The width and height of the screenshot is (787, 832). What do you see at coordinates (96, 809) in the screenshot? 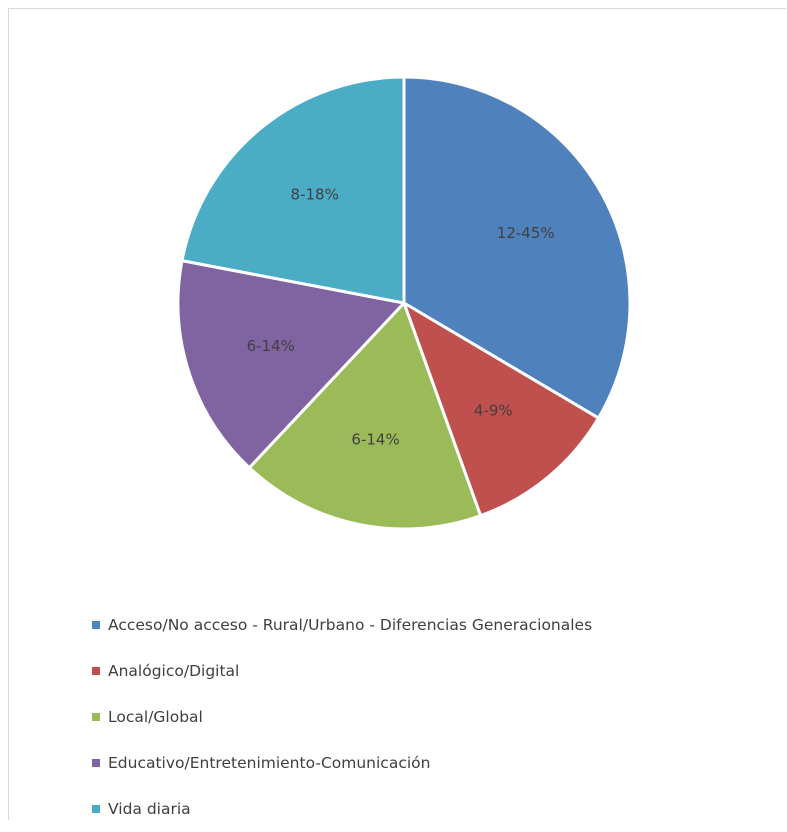
I see `legend-swatch-vida-diaria` at bounding box center [96, 809].